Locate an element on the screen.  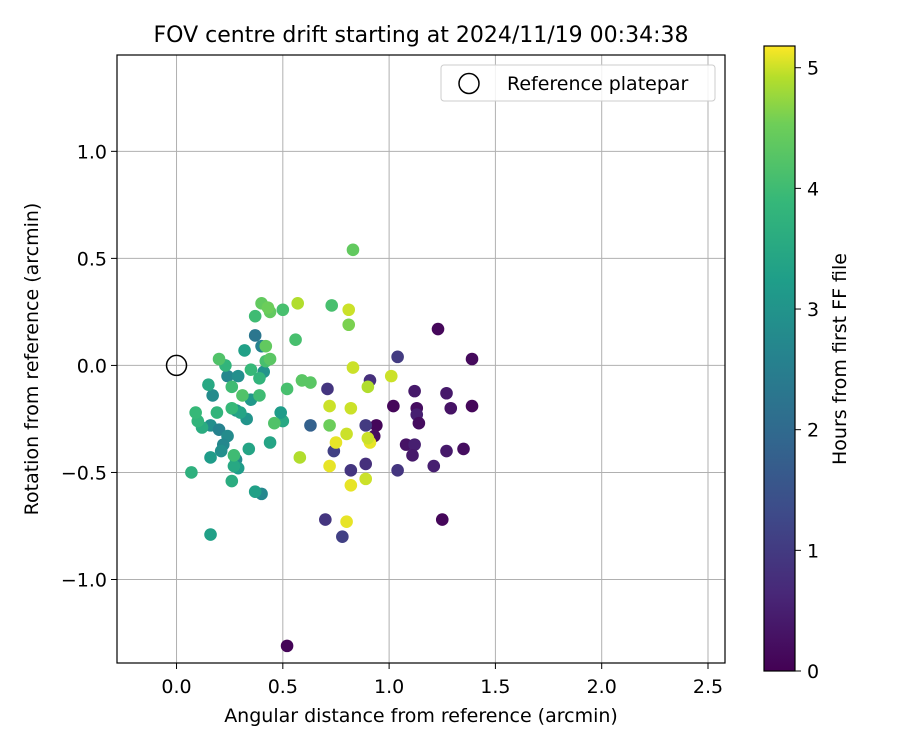
reference-platepar-marker is located at coordinates (176, 365).